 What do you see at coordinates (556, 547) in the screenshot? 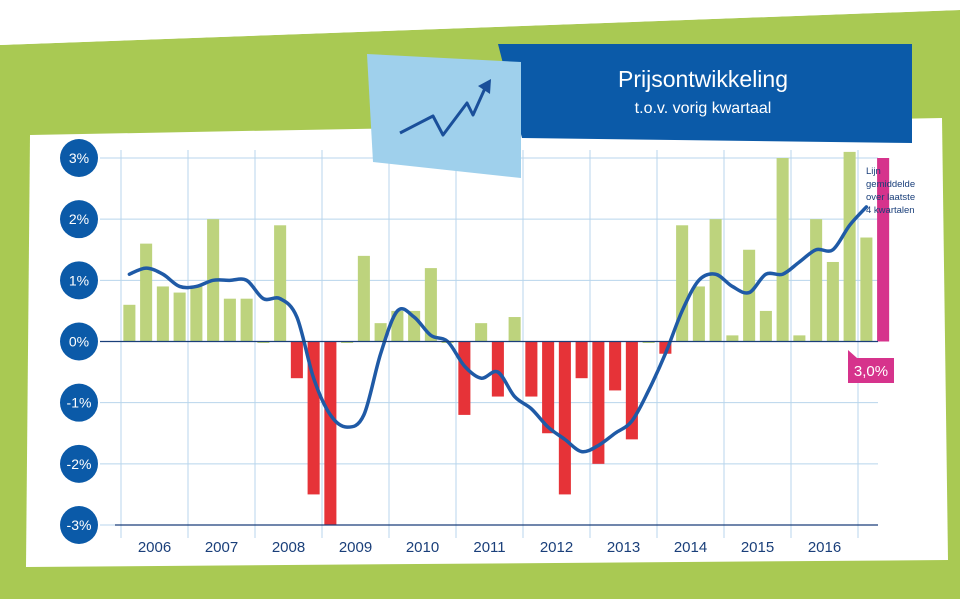
I see `year-label: 2012` at bounding box center [556, 547].